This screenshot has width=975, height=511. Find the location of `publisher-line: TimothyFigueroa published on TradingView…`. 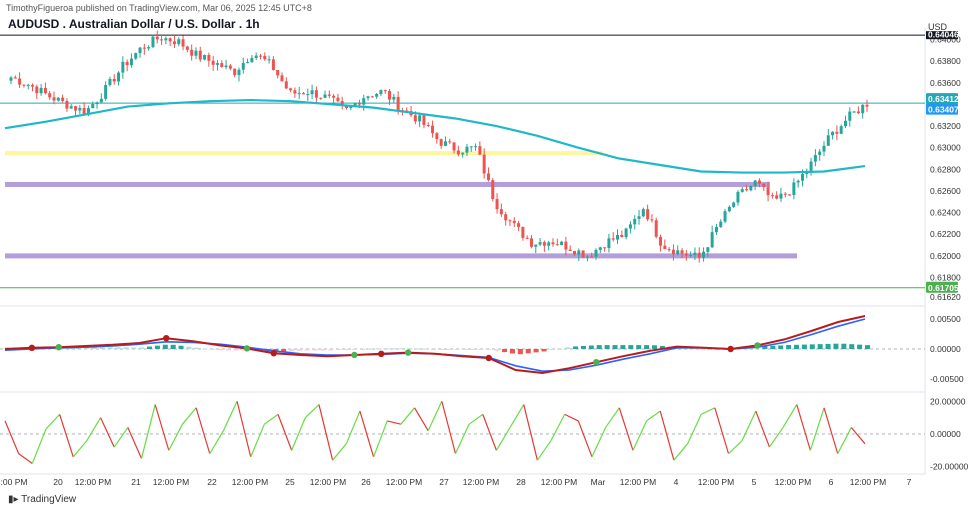

publisher-line: TimothyFigueroa published on TradingView… is located at coordinates (159, 8).